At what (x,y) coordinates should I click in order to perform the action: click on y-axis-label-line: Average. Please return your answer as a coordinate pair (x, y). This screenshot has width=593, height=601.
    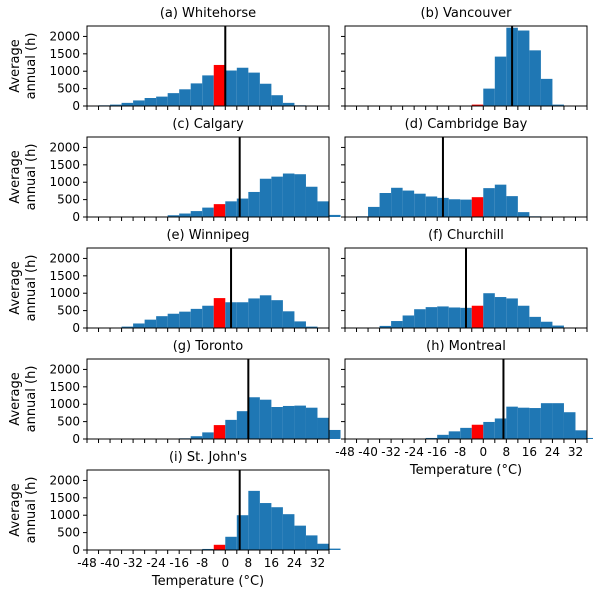
    Looking at the image, I should click on (15, 65).